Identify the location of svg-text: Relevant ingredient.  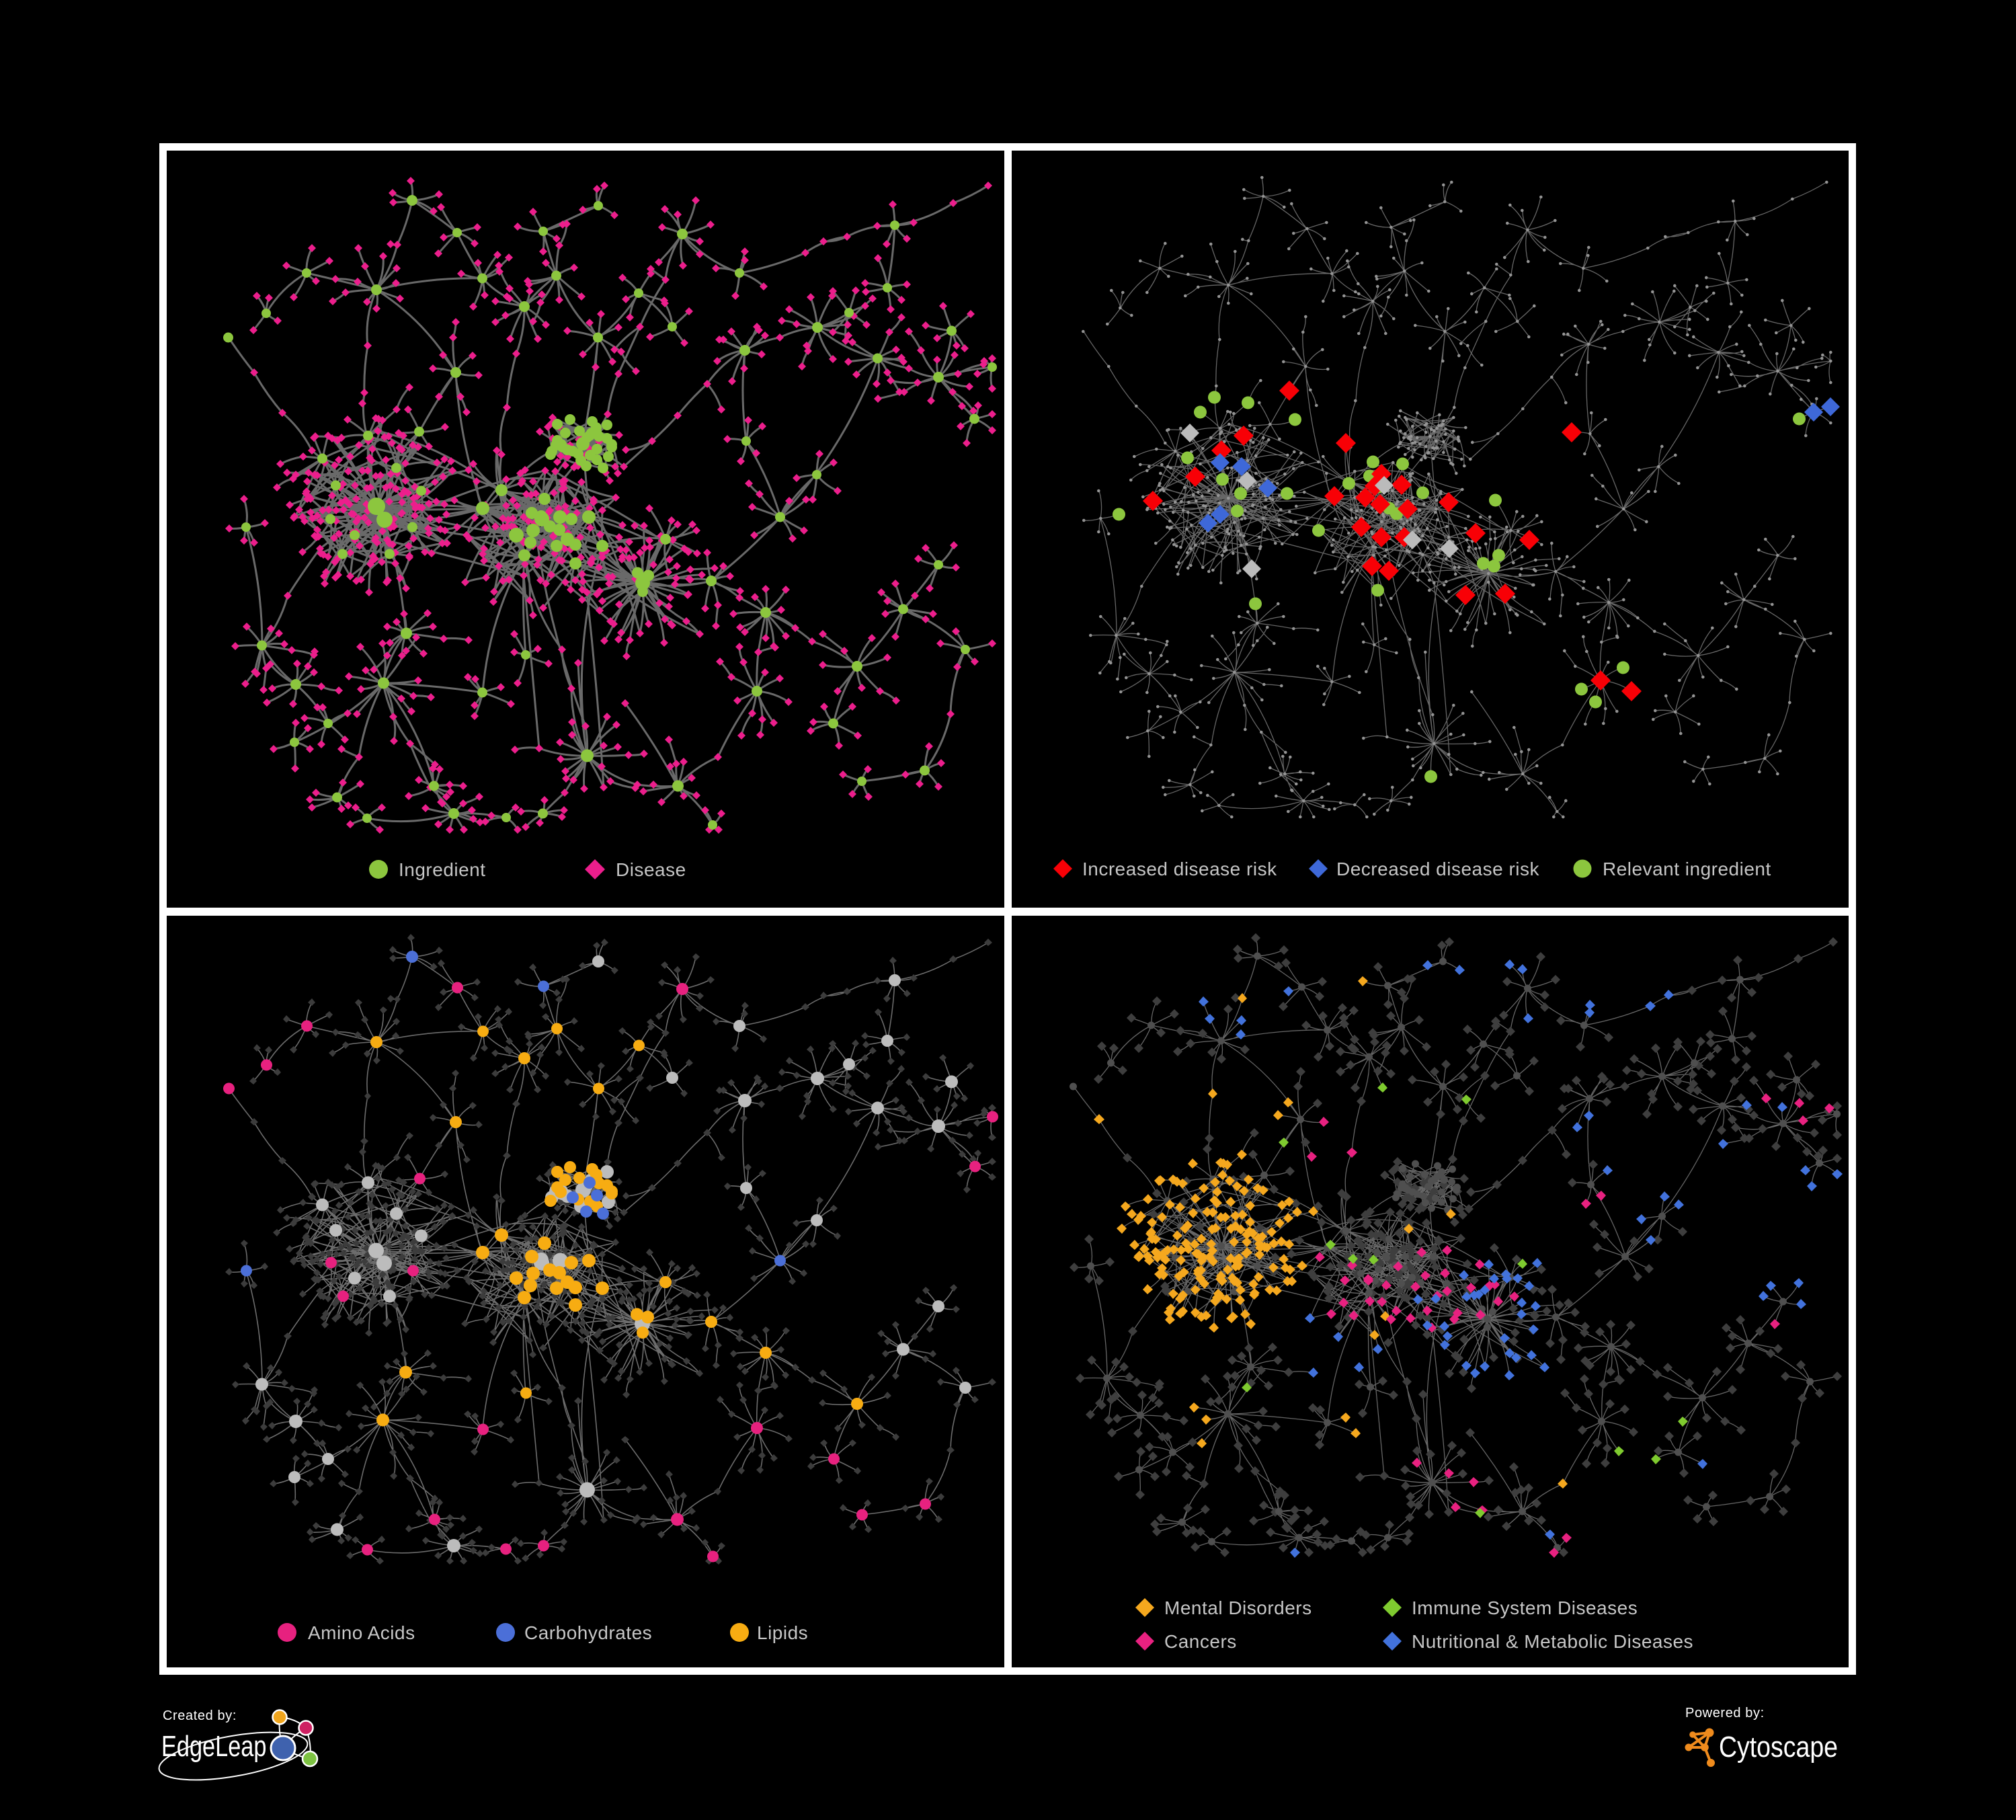
(1687, 869).